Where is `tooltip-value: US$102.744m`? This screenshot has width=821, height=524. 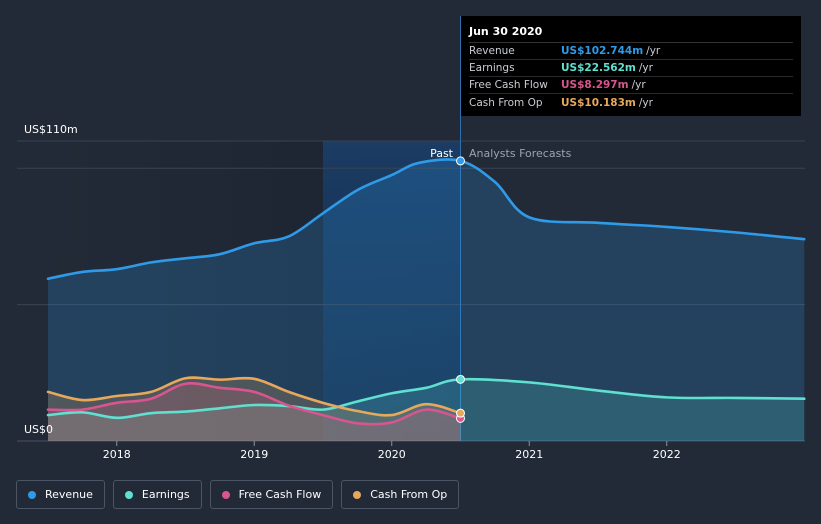 tooltip-value: US$102.744m is located at coordinates (602, 51).